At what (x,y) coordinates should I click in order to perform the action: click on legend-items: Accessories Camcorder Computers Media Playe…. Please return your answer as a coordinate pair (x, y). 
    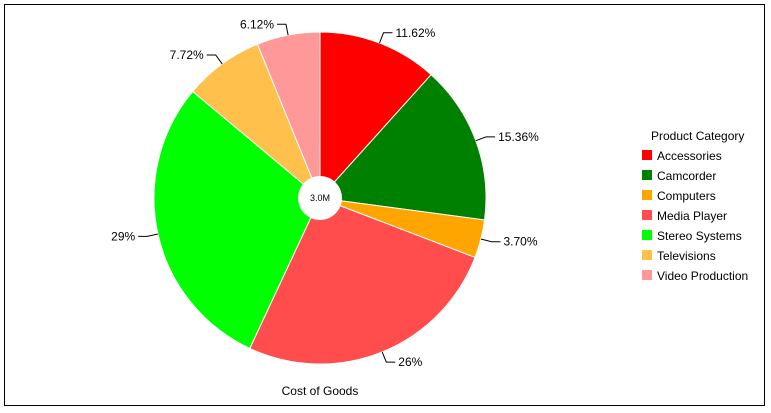
    Looking at the image, I should click on (695, 216).